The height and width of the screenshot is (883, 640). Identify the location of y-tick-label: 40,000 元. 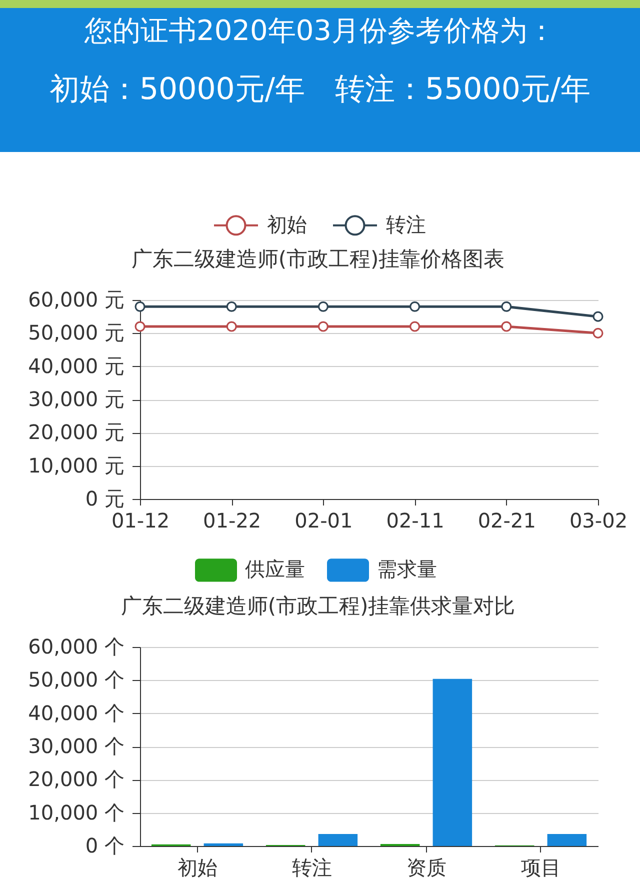
(76, 366).